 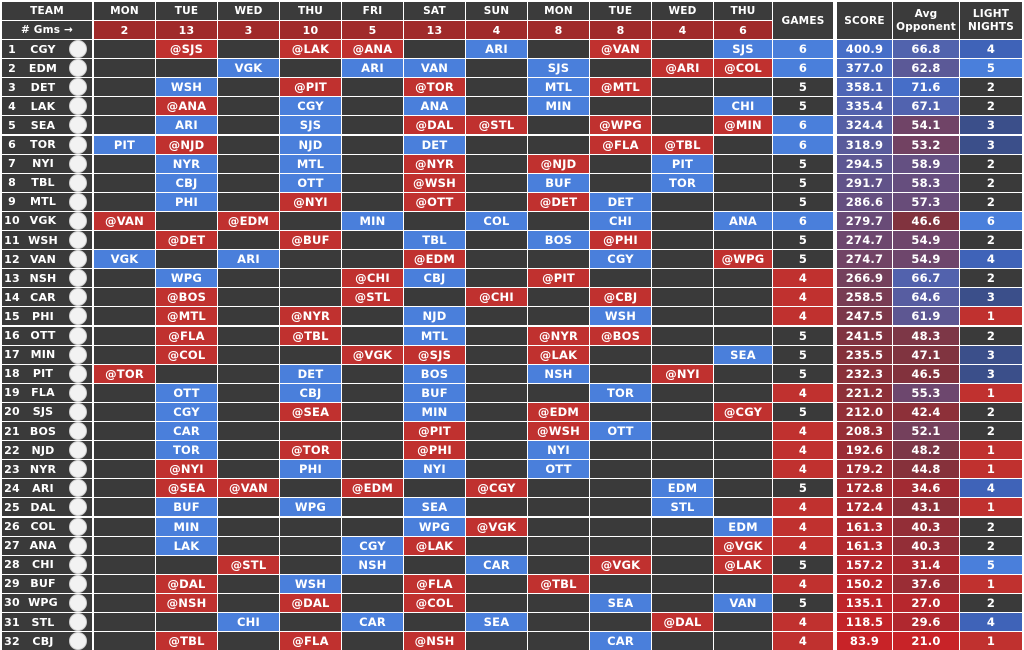 I want to click on avg-opponent-cell: 40.3, so click(x=926, y=526).